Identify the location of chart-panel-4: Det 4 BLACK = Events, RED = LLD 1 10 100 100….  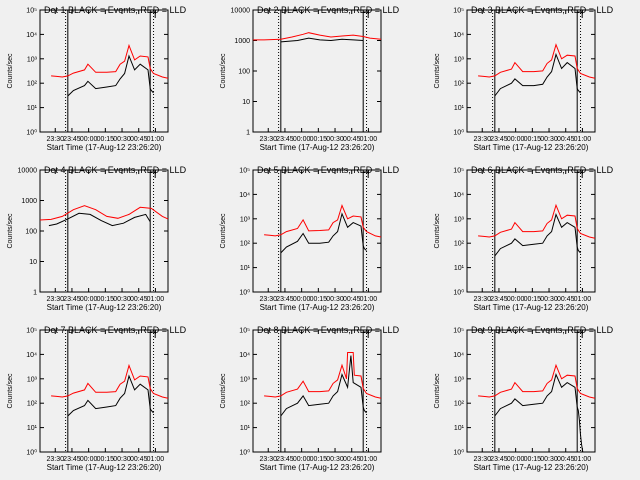
(97, 238).